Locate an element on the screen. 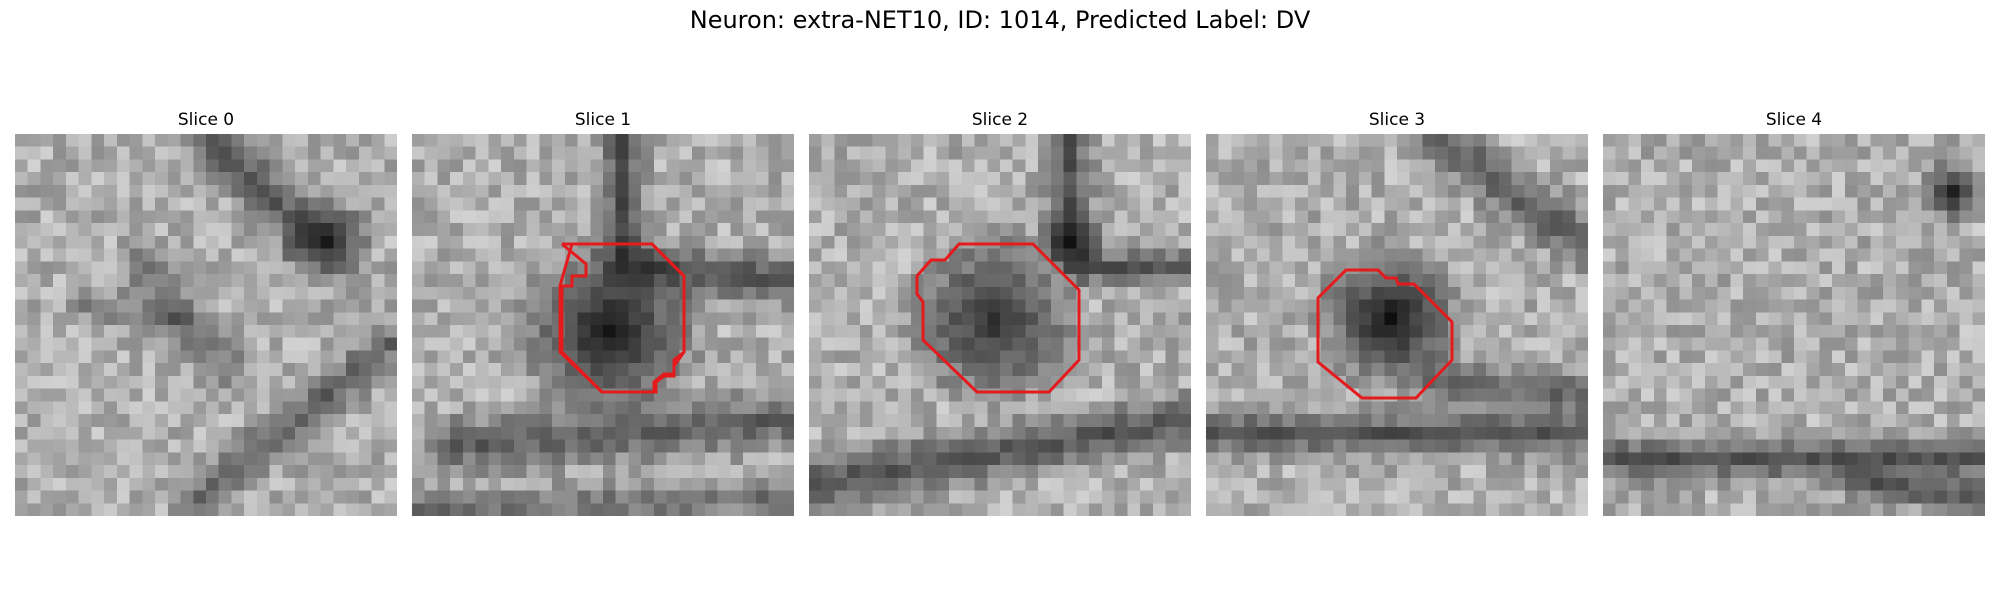  slice-panel-1: Slice 1 is located at coordinates (603, 312).